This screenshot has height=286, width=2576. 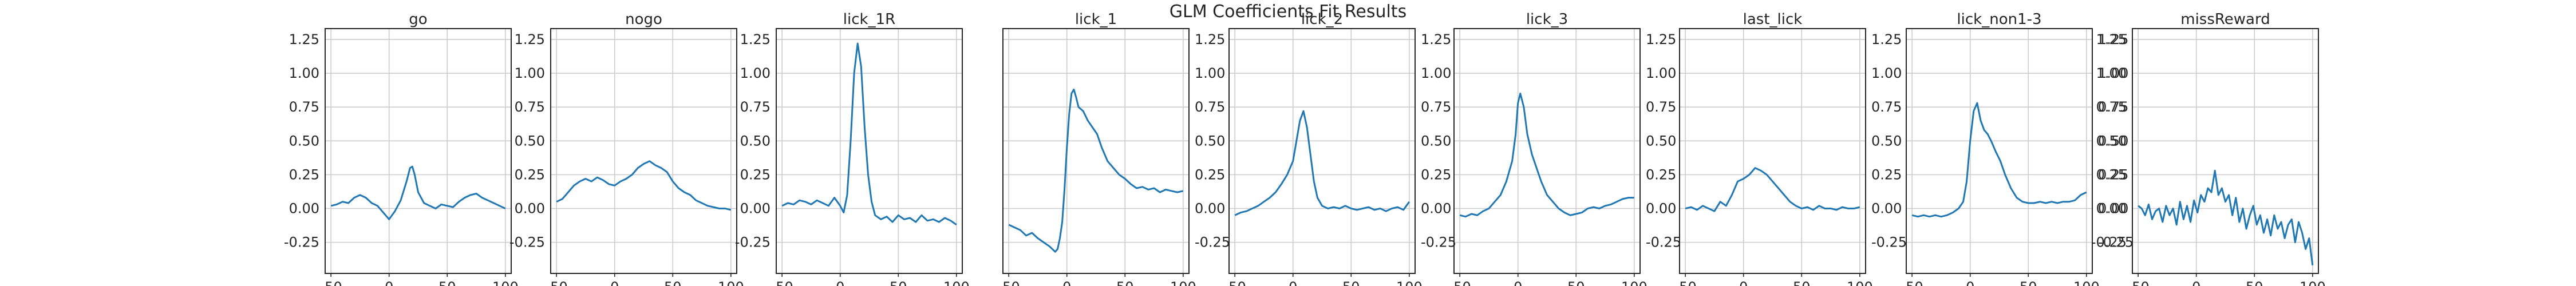 I want to click on subplot-title: lick_2, so click(x=1322, y=19).